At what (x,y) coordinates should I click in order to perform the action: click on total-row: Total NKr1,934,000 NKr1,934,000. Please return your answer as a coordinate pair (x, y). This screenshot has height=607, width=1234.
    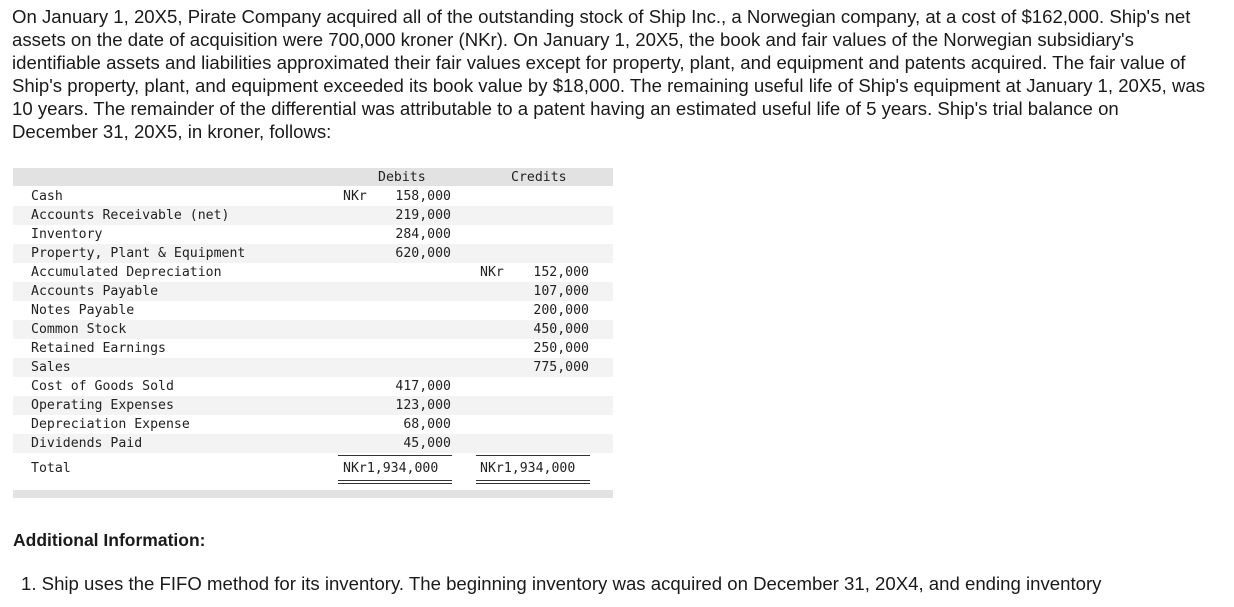
    Looking at the image, I should click on (313, 468).